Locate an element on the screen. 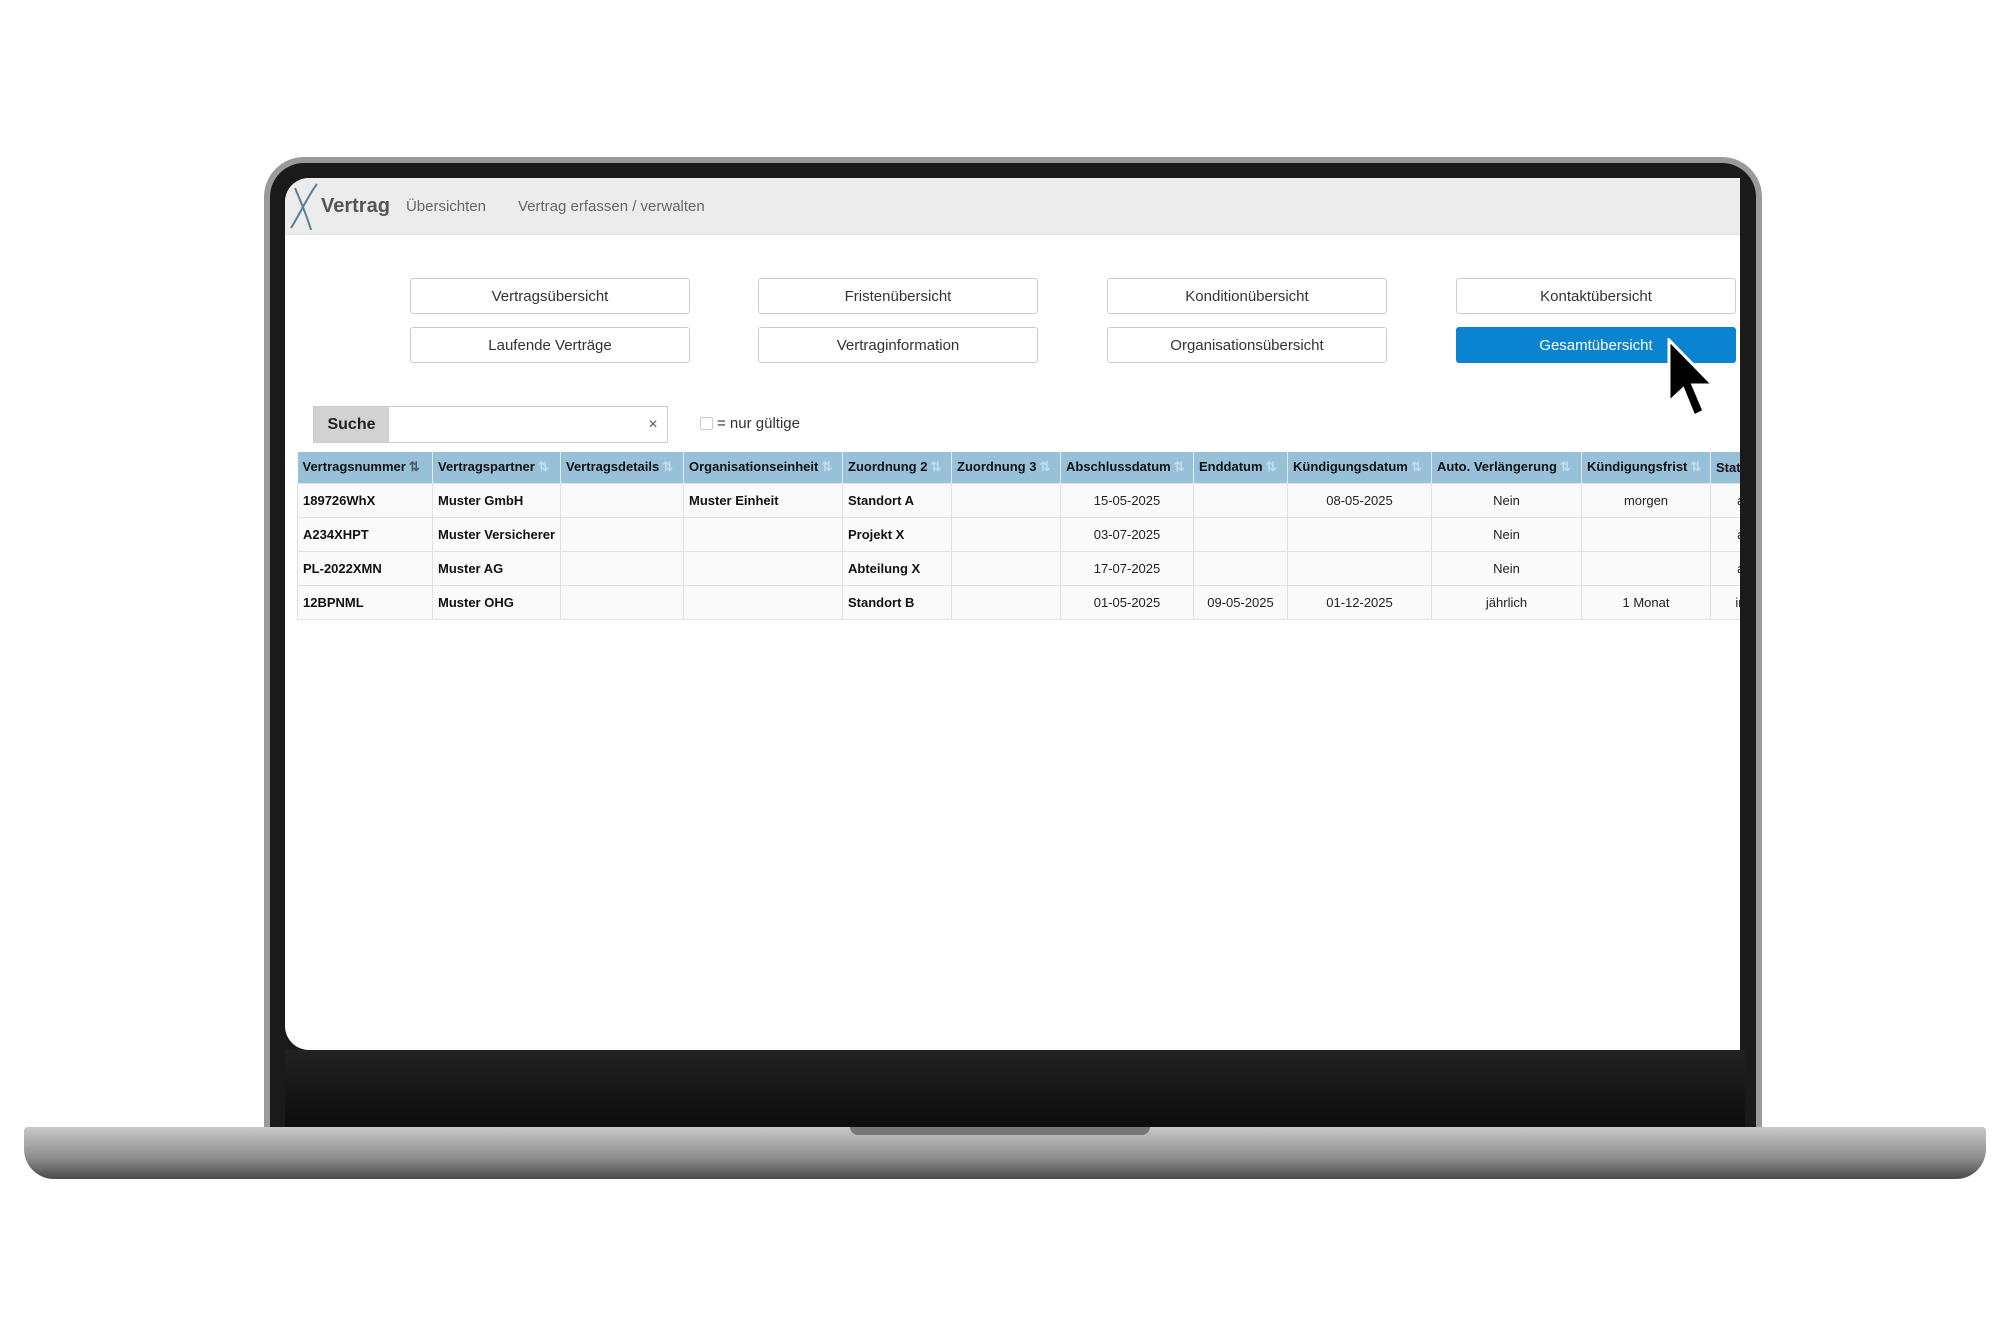  table-cell: Muster OHG is located at coordinates (496, 602).